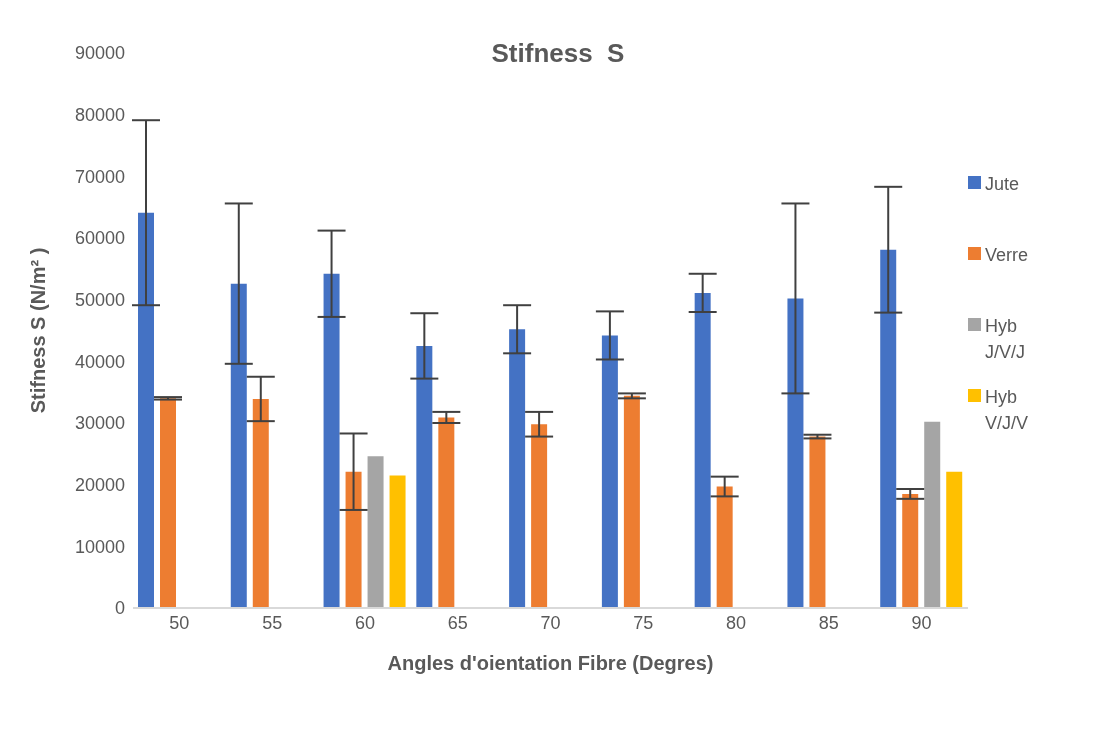 Image resolution: width=1119 pixels, height=729 pixels. What do you see at coordinates (38, 330) in the screenshot?
I see `y-axis-title: Stifness S (N/m² )` at bounding box center [38, 330].